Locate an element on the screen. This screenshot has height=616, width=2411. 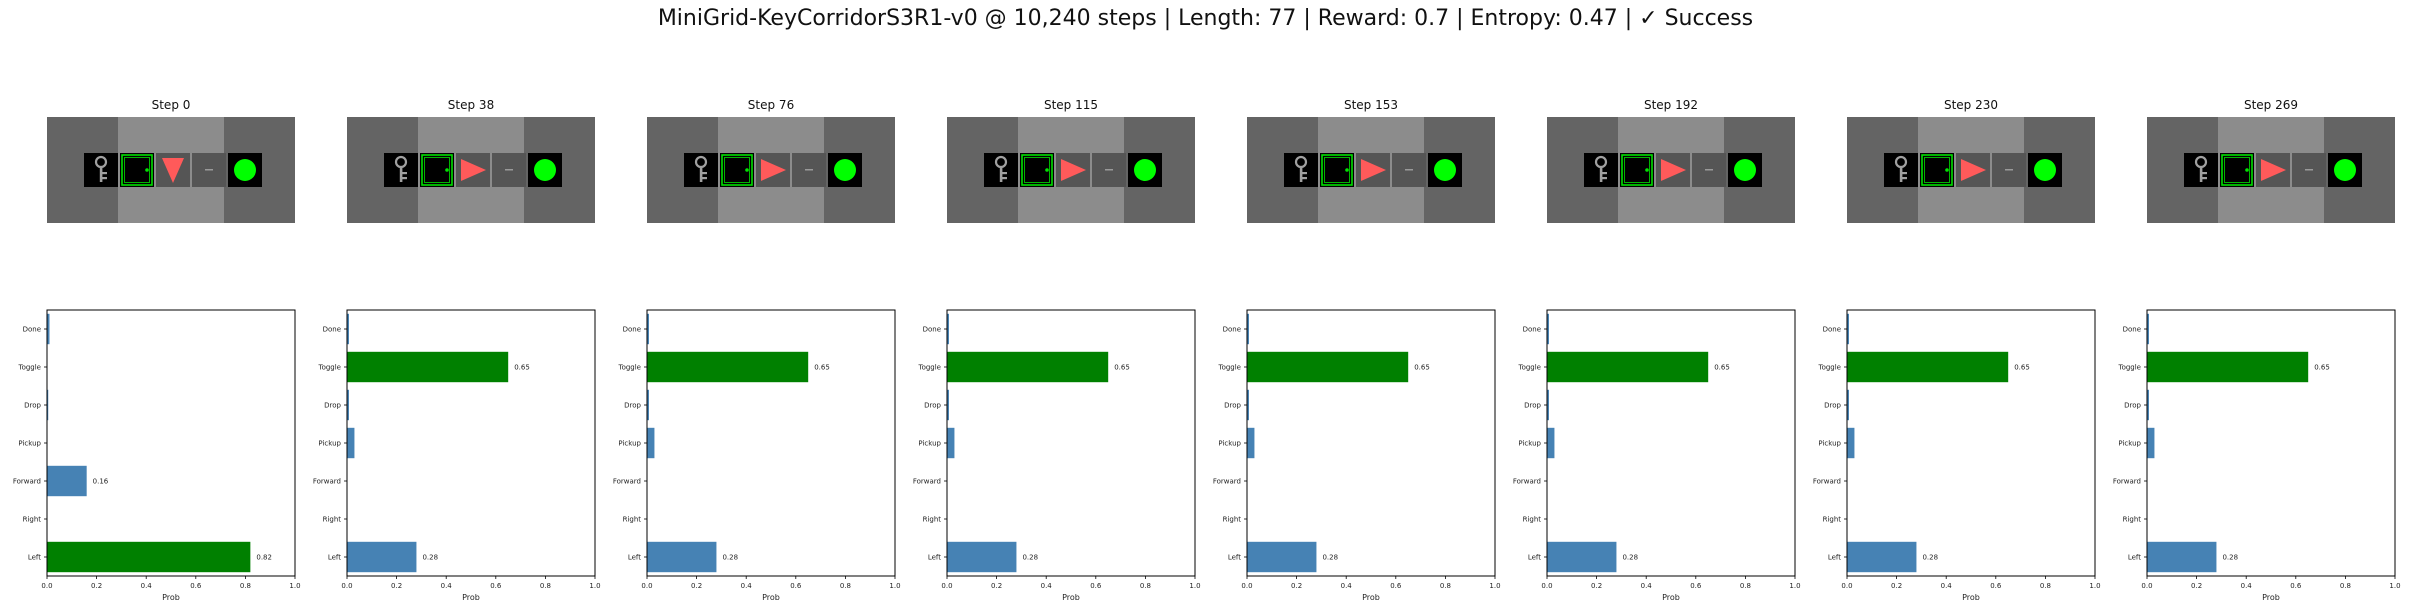
step-title: Step 76 is located at coordinates (771, 105).